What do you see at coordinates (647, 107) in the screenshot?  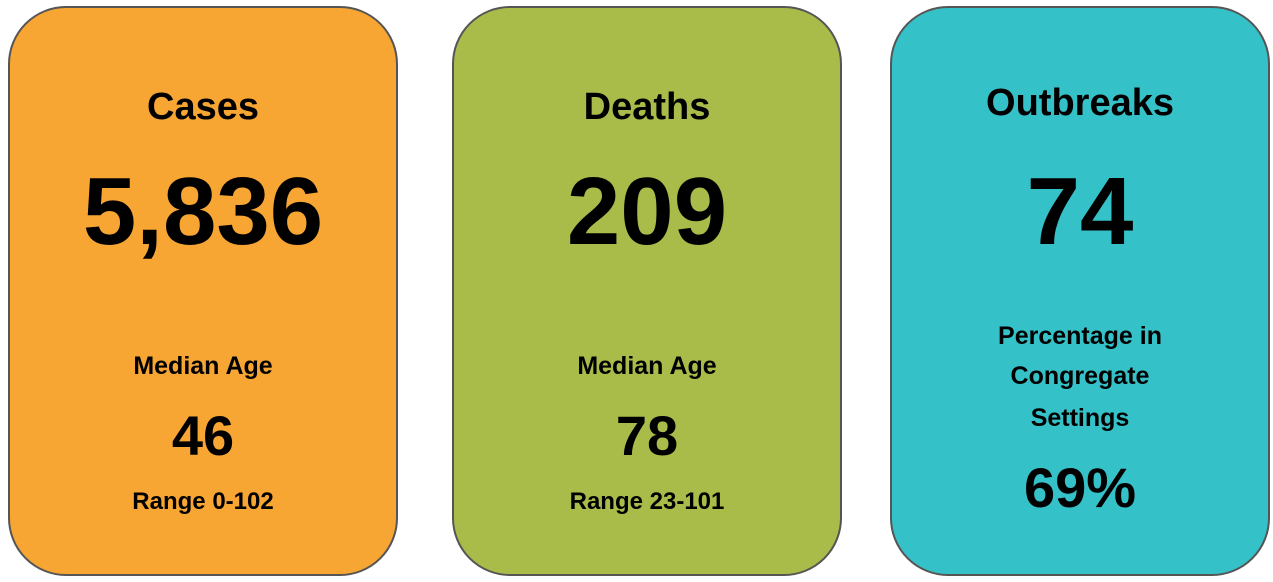 I see `card-title: Deaths` at bounding box center [647, 107].